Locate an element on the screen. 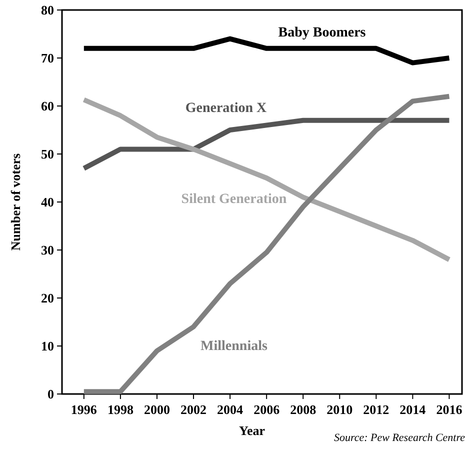  x-tick-label: 2004 is located at coordinates (230, 409).